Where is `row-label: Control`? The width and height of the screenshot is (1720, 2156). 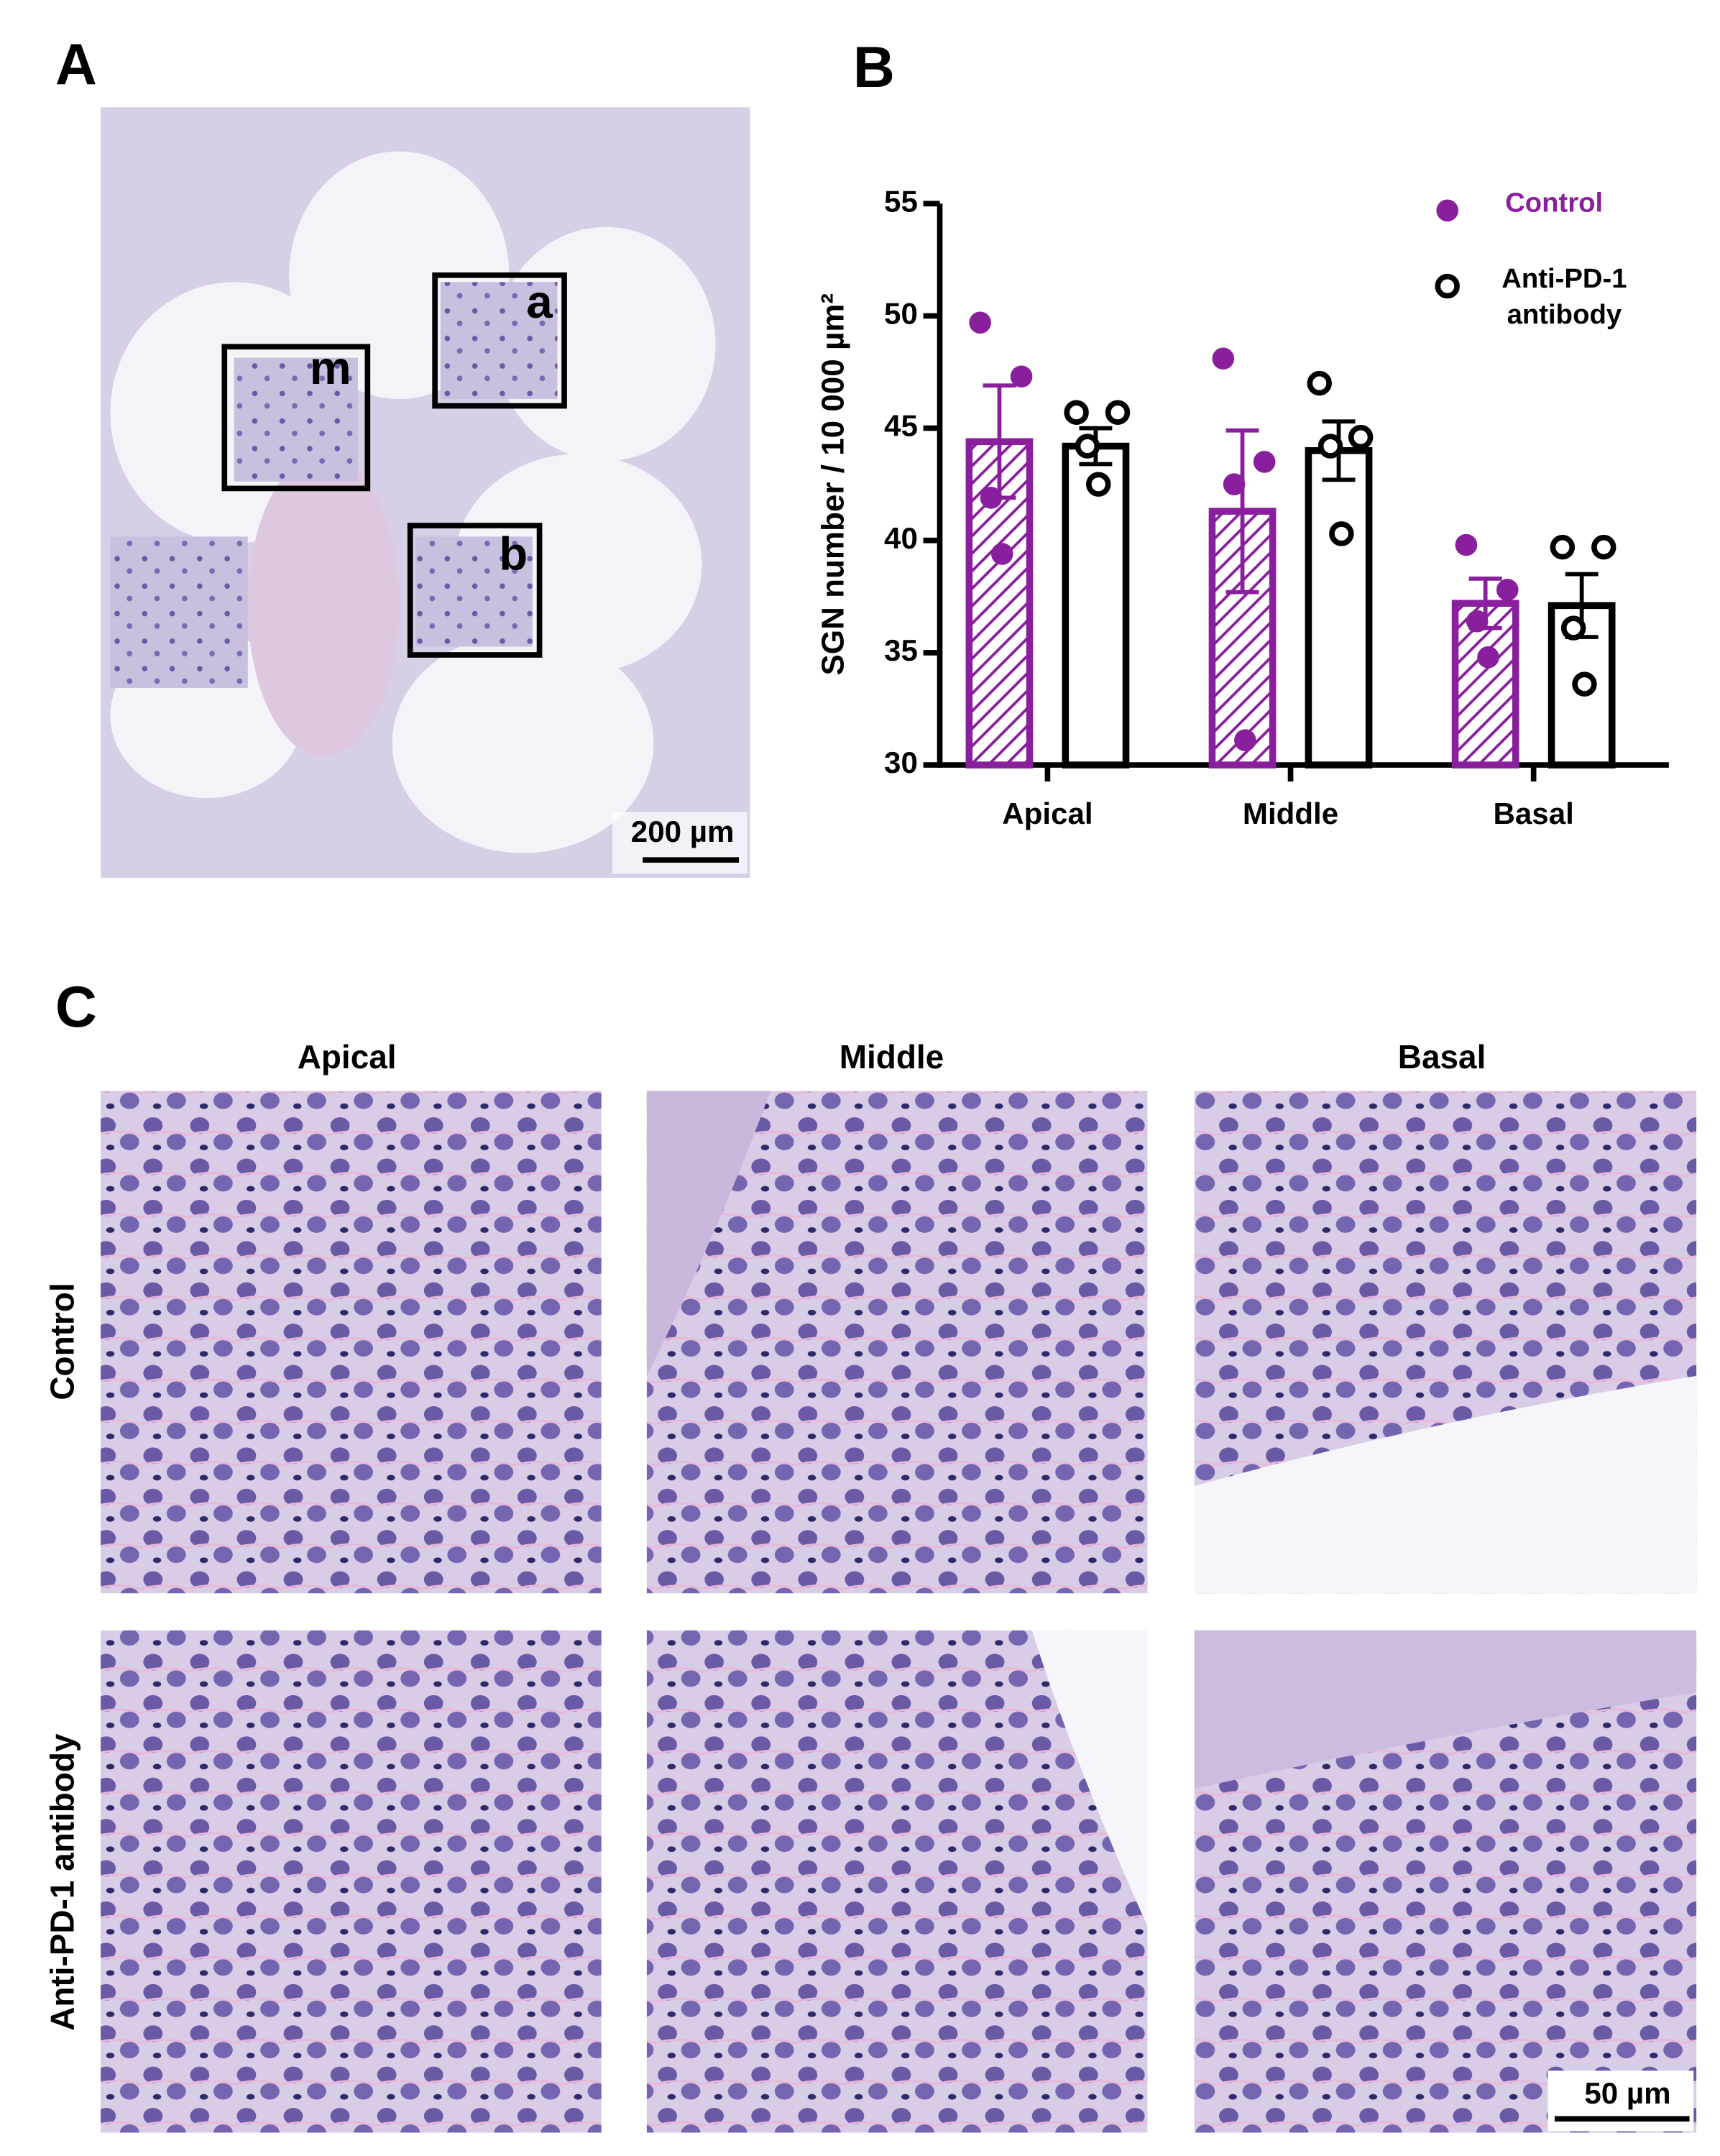
row-label: Control is located at coordinates (62, 1341).